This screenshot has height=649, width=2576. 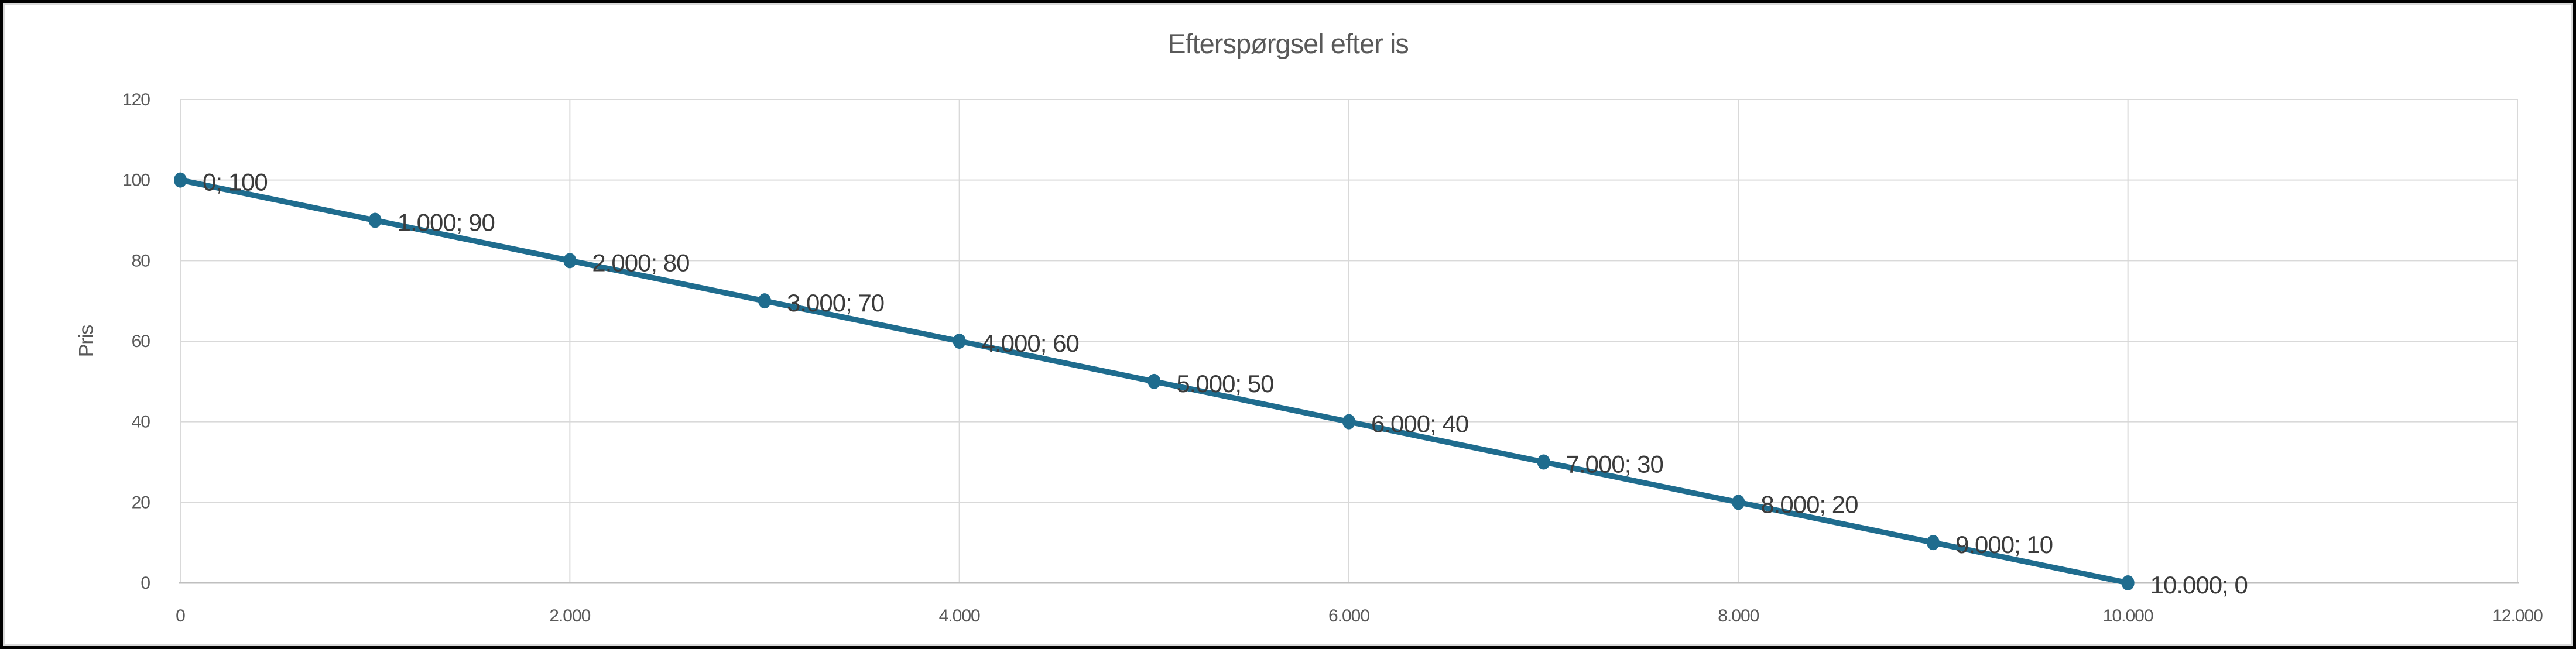 What do you see at coordinates (86, 342) in the screenshot?
I see `y-axis-title: Pris` at bounding box center [86, 342].